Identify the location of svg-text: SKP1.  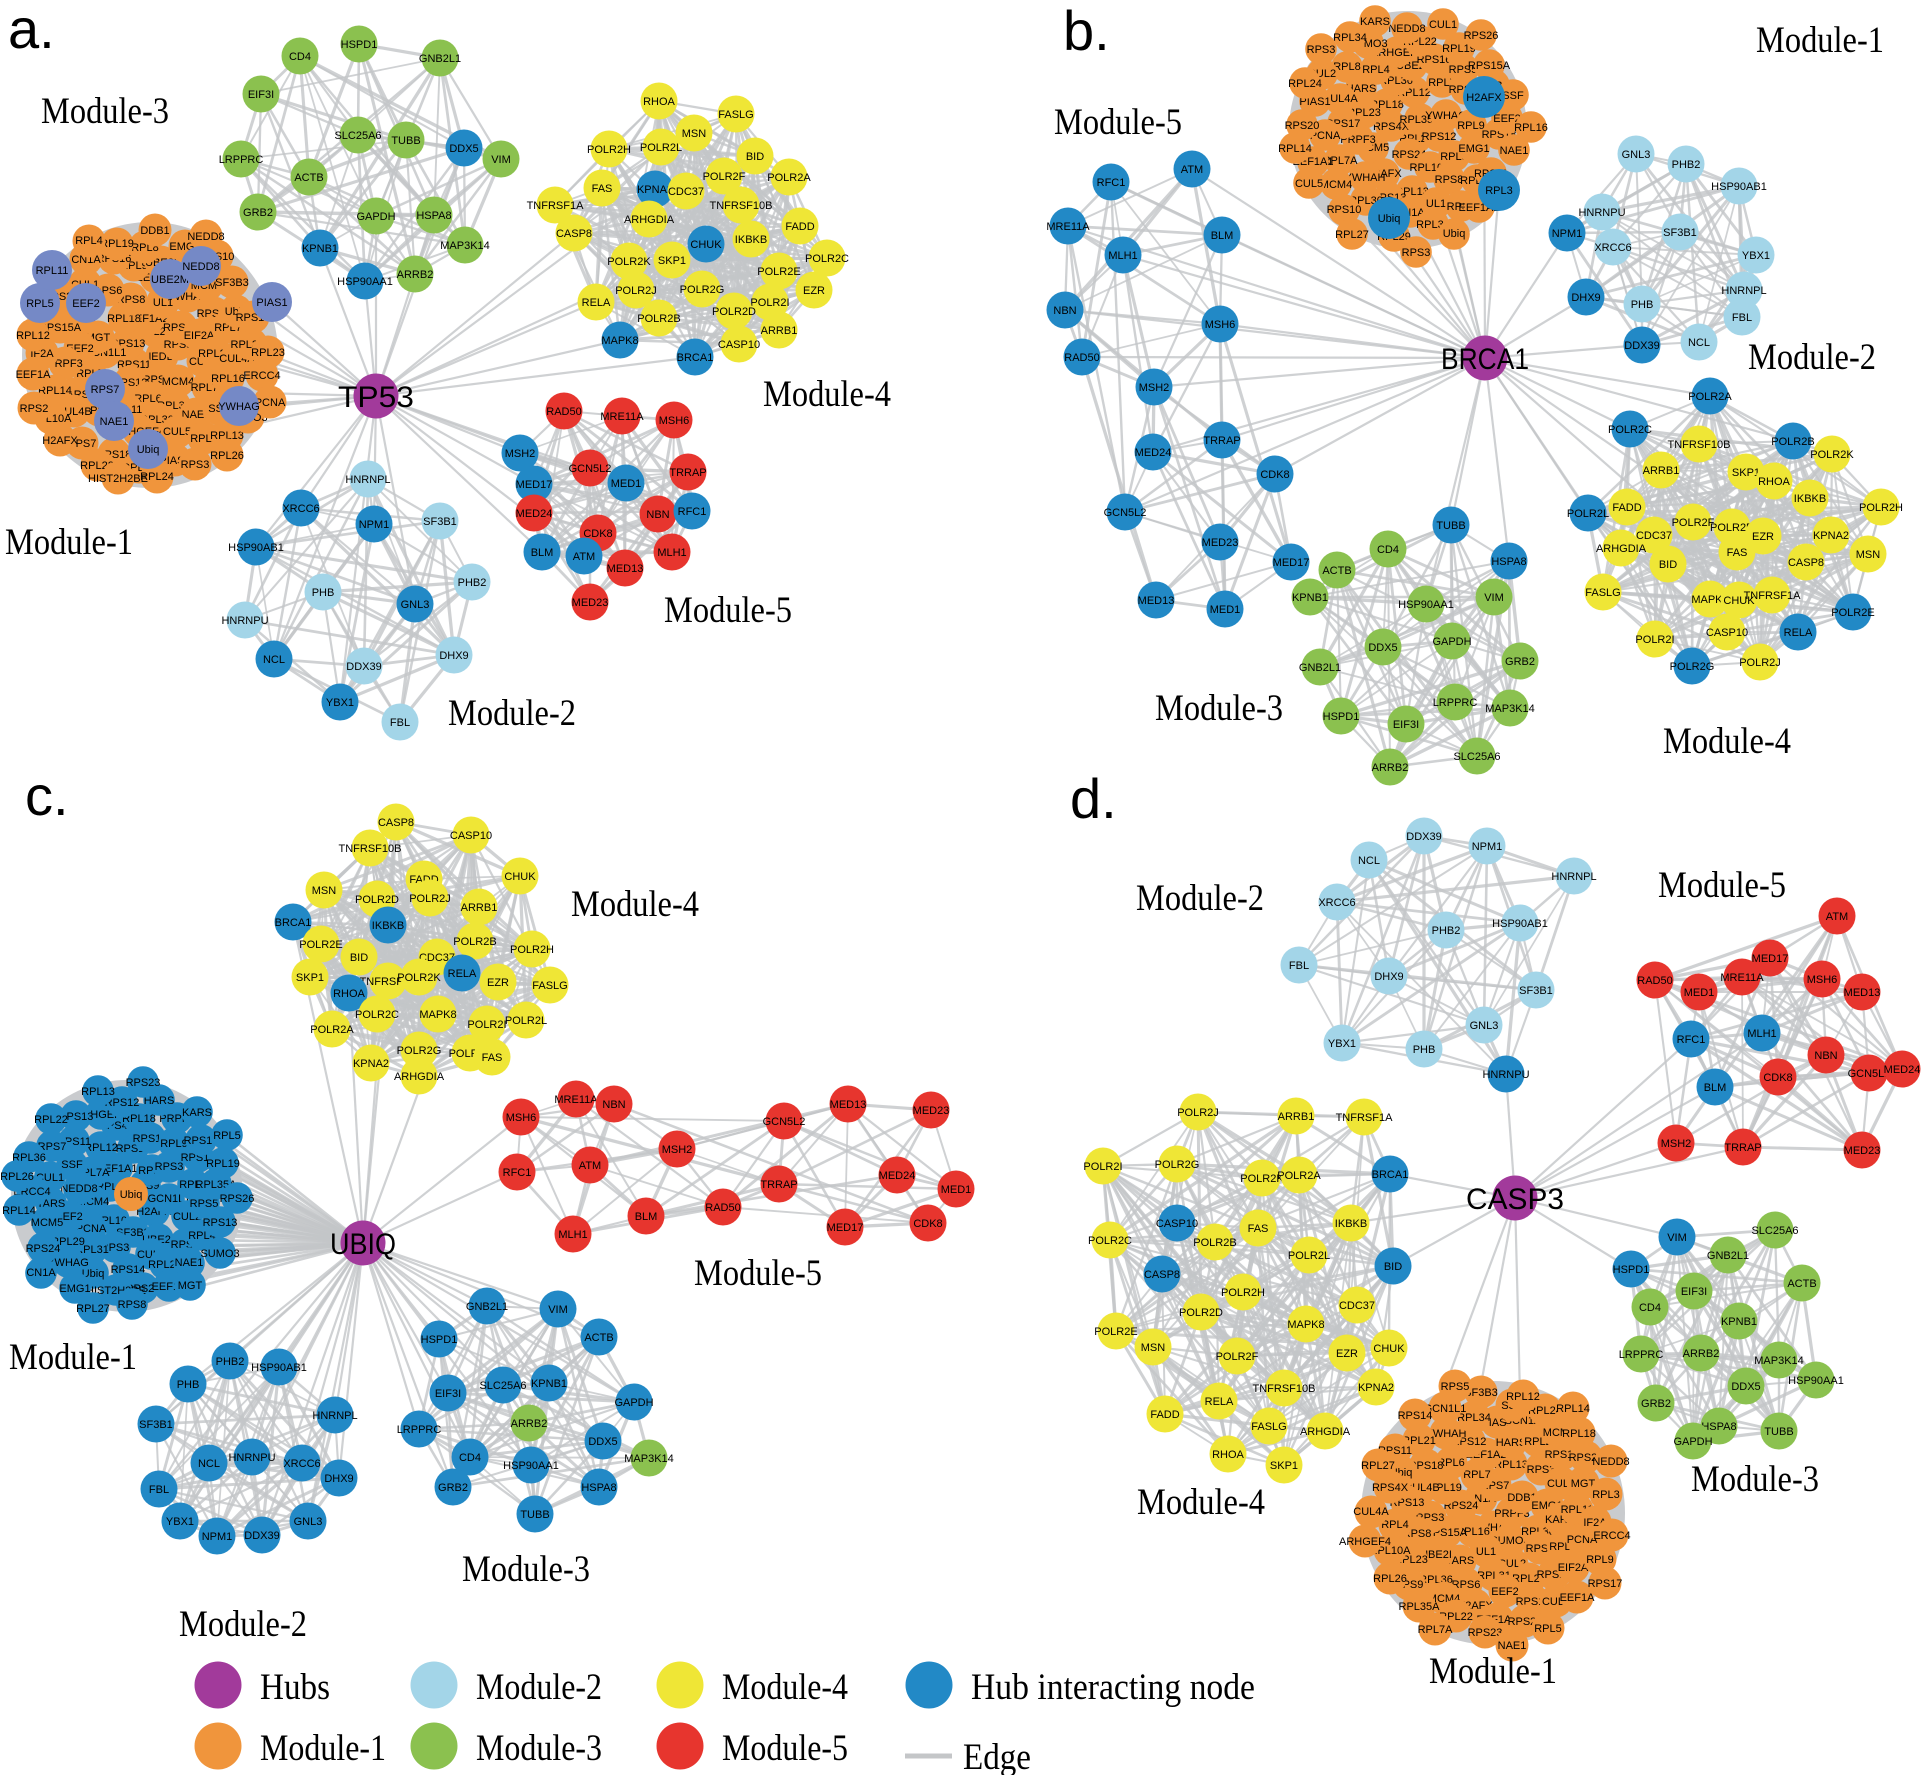
(672, 261).